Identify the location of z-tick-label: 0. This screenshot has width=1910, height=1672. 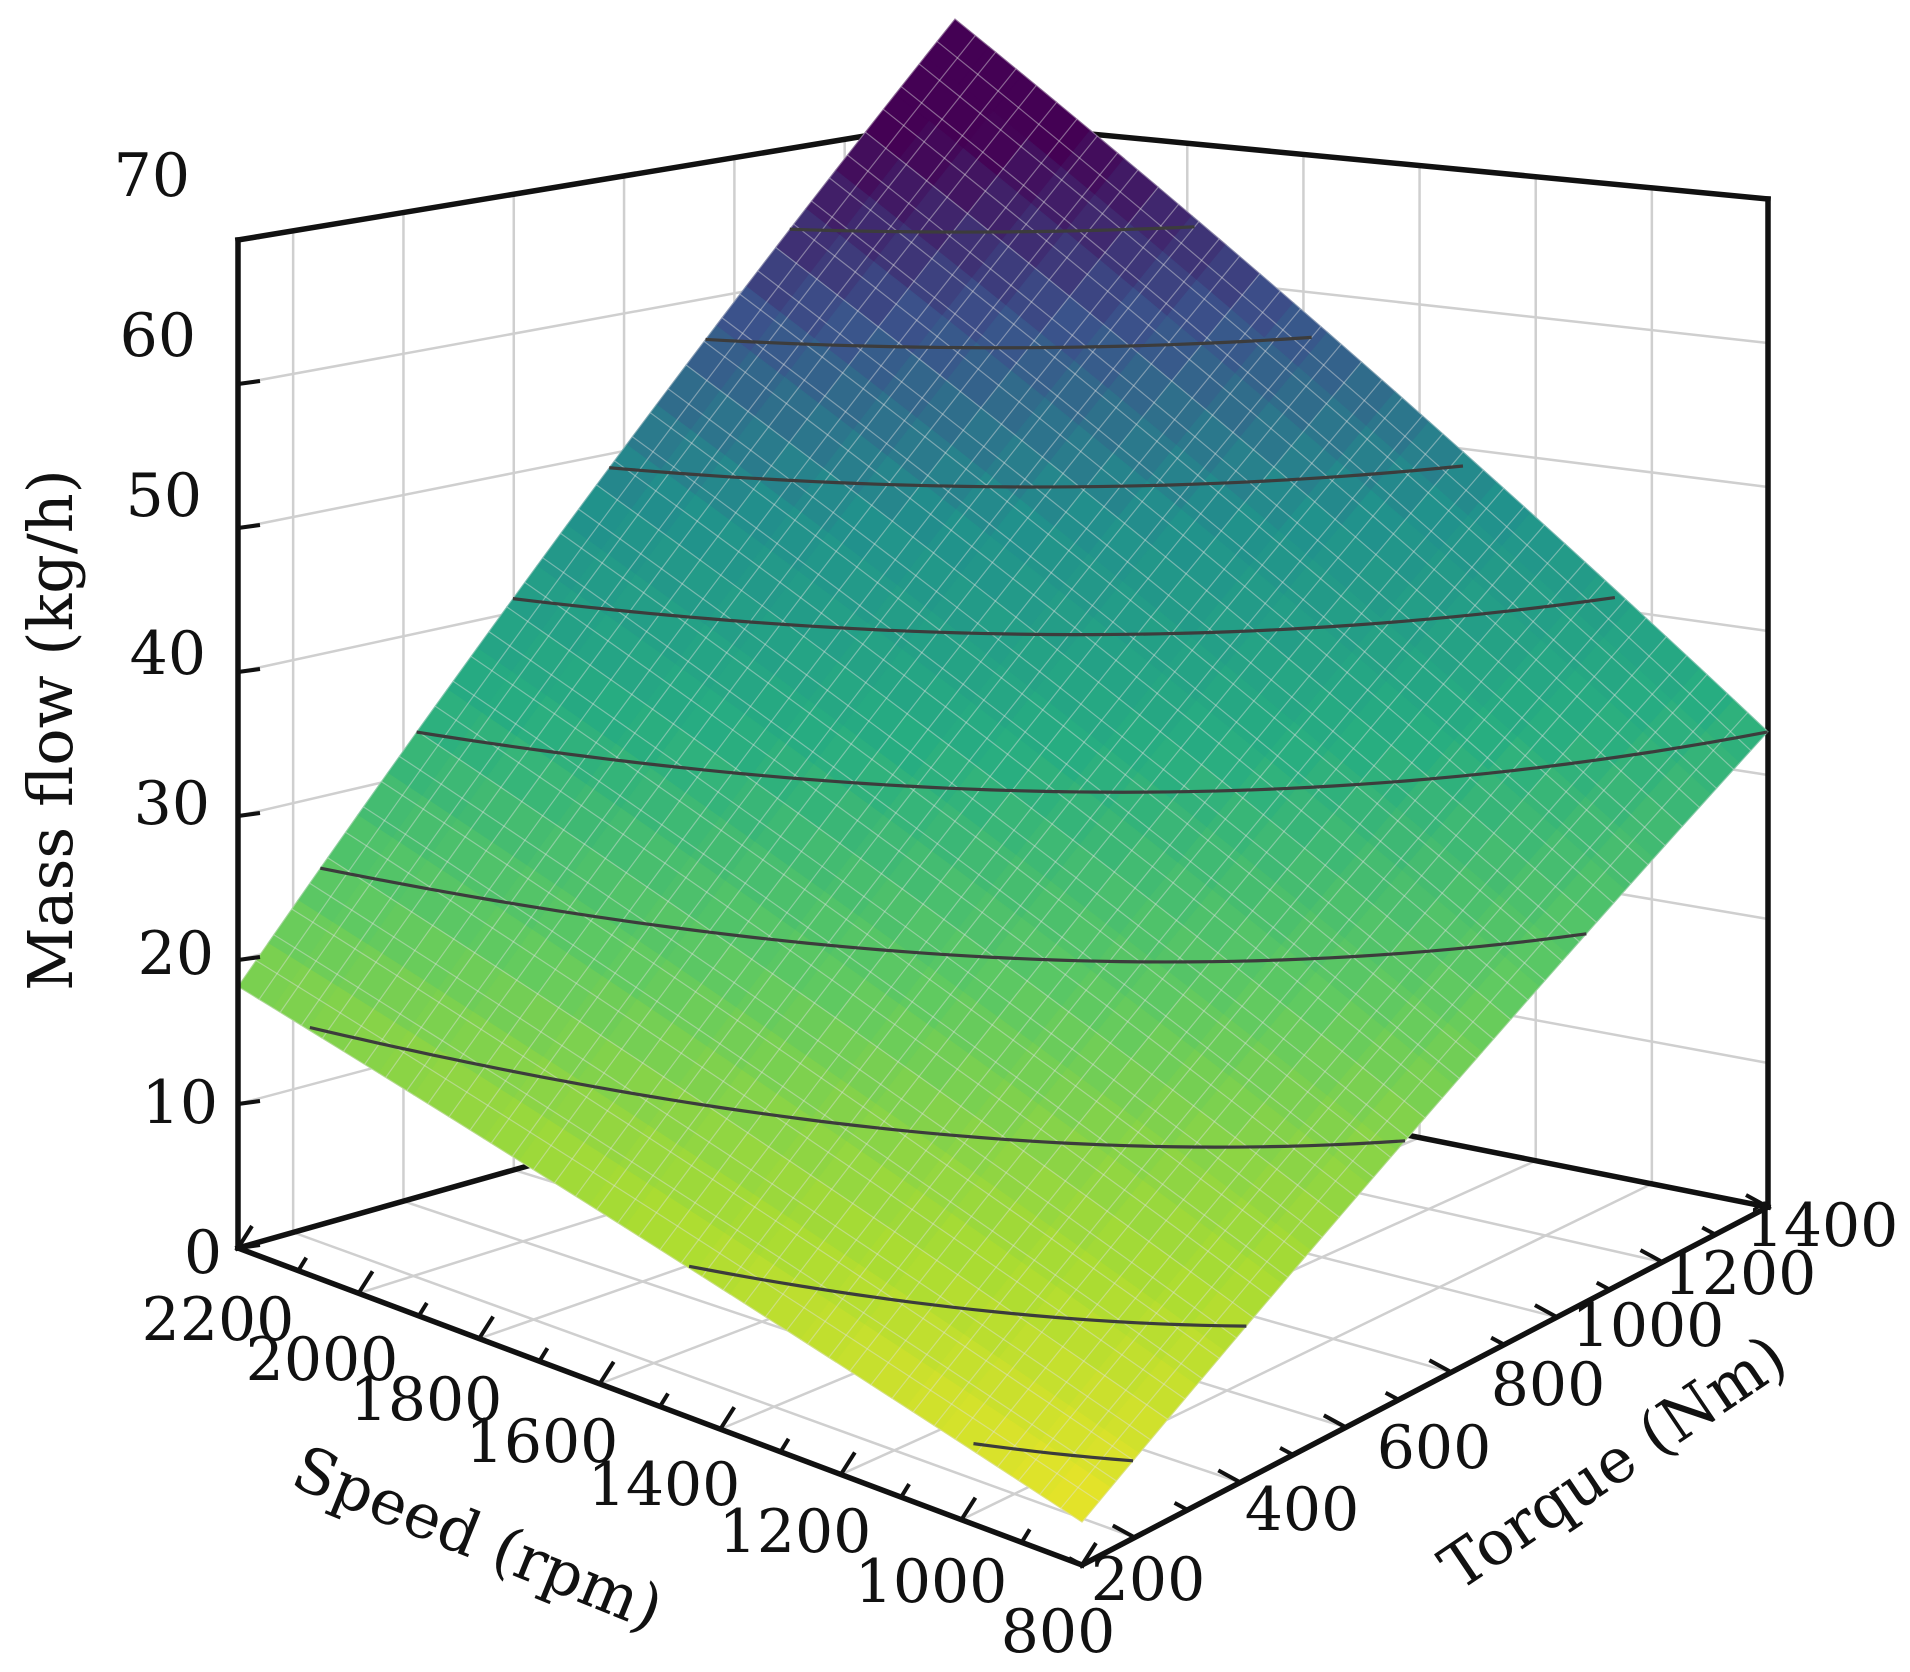
(203, 1253).